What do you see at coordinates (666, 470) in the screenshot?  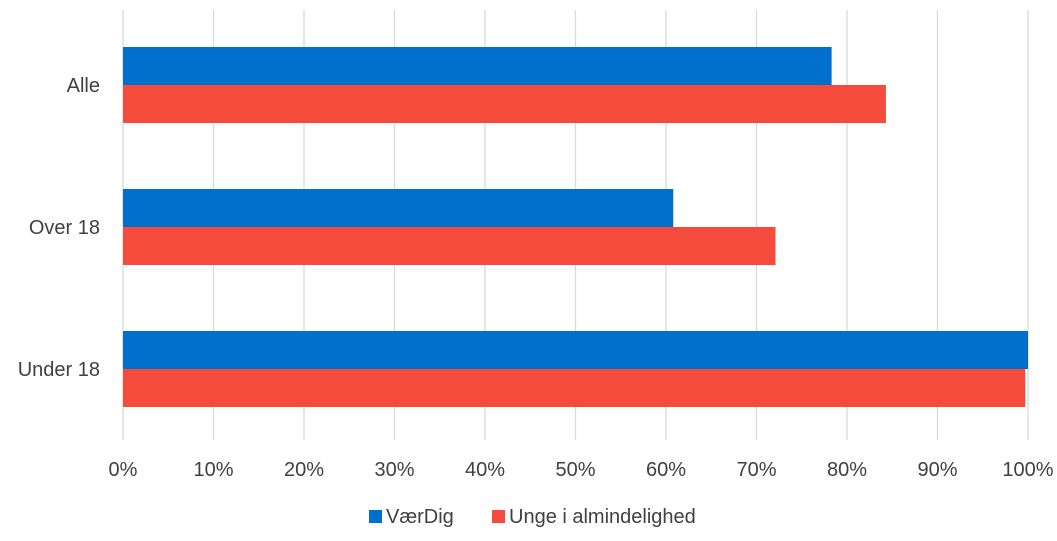 I see `x-tick-label: 60%` at bounding box center [666, 470].